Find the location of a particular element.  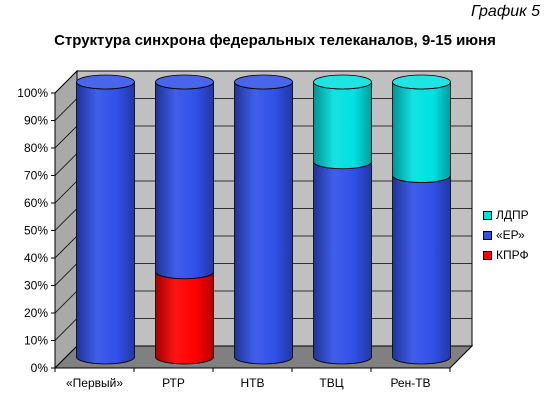

legend-item: ЛДПР is located at coordinates (506, 215).